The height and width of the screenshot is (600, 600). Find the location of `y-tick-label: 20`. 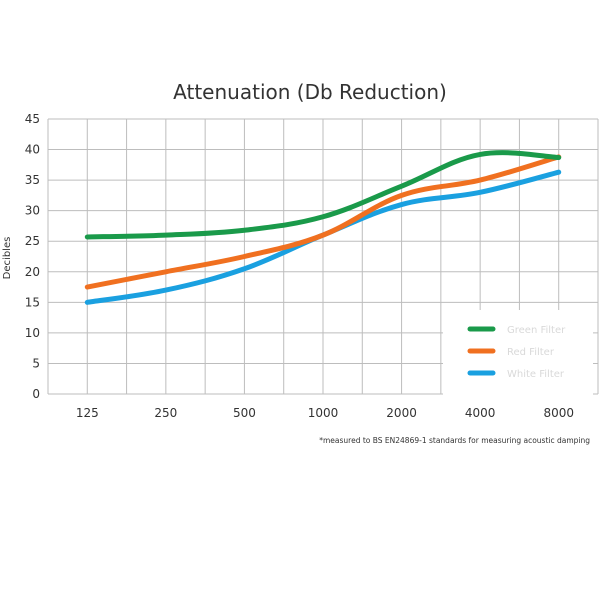

y-tick-label: 20 is located at coordinates (32, 272).